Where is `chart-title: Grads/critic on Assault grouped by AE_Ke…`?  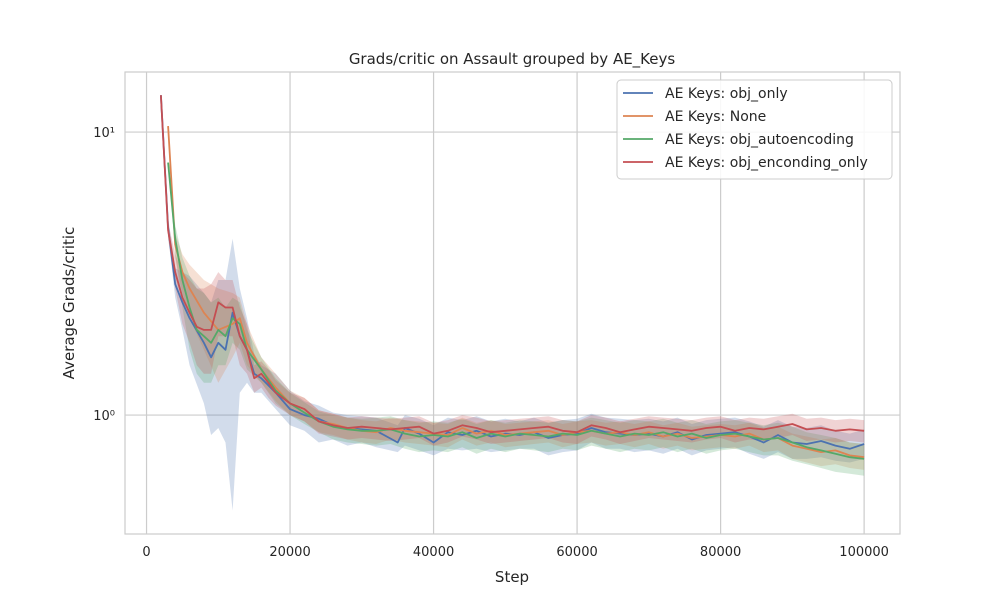 chart-title: Grads/critic on Assault grouped by AE_Ke… is located at coordinates (512, 59).